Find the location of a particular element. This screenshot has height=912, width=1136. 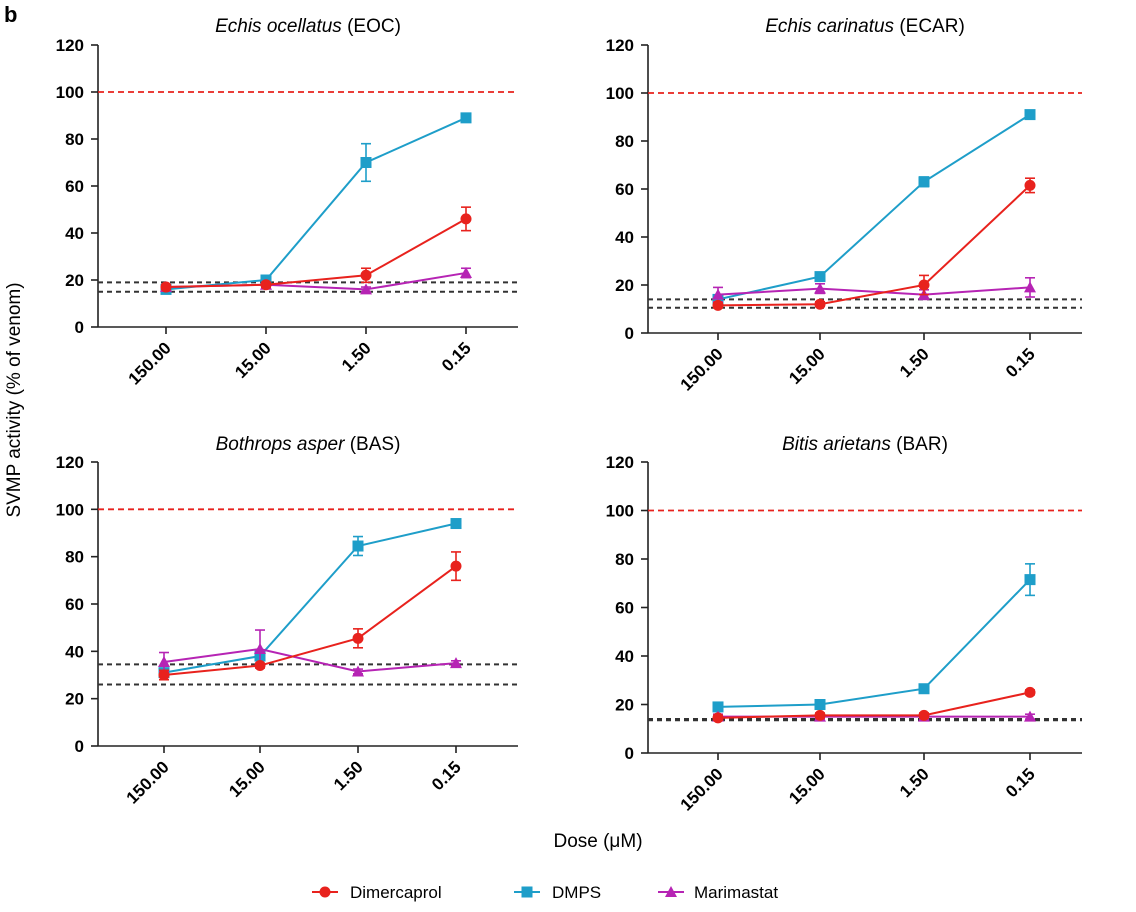

legend-marker-marimastat is located at coordinates (671, 891).